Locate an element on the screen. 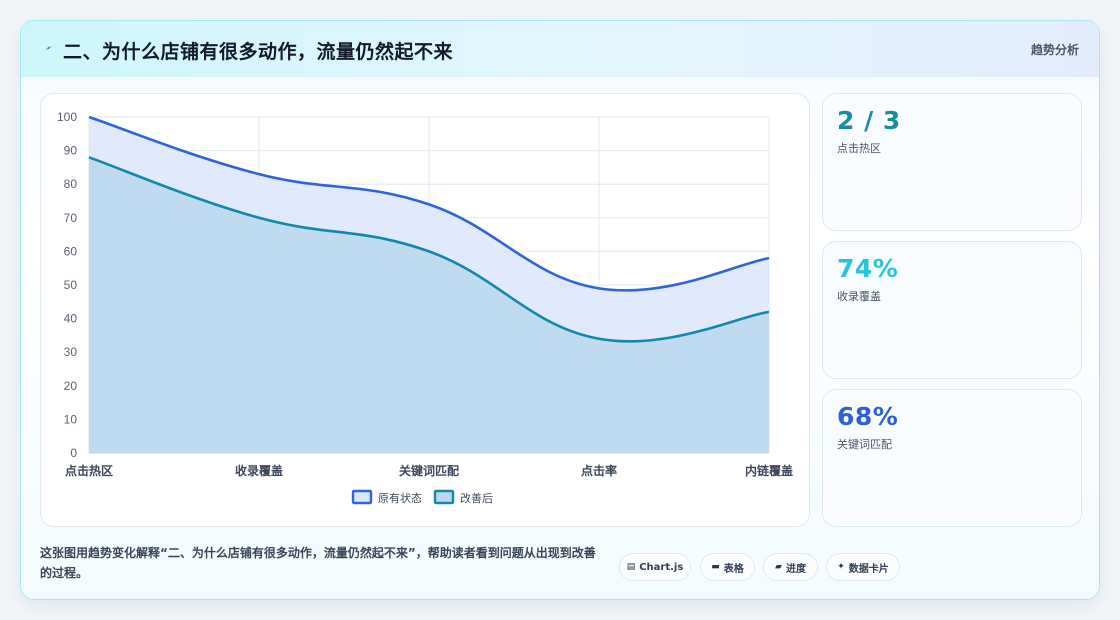 Image resolution: width=1120 pixels, height=620 pixels. x-tick-label: 点击率 is located at coordinates (599, 470).